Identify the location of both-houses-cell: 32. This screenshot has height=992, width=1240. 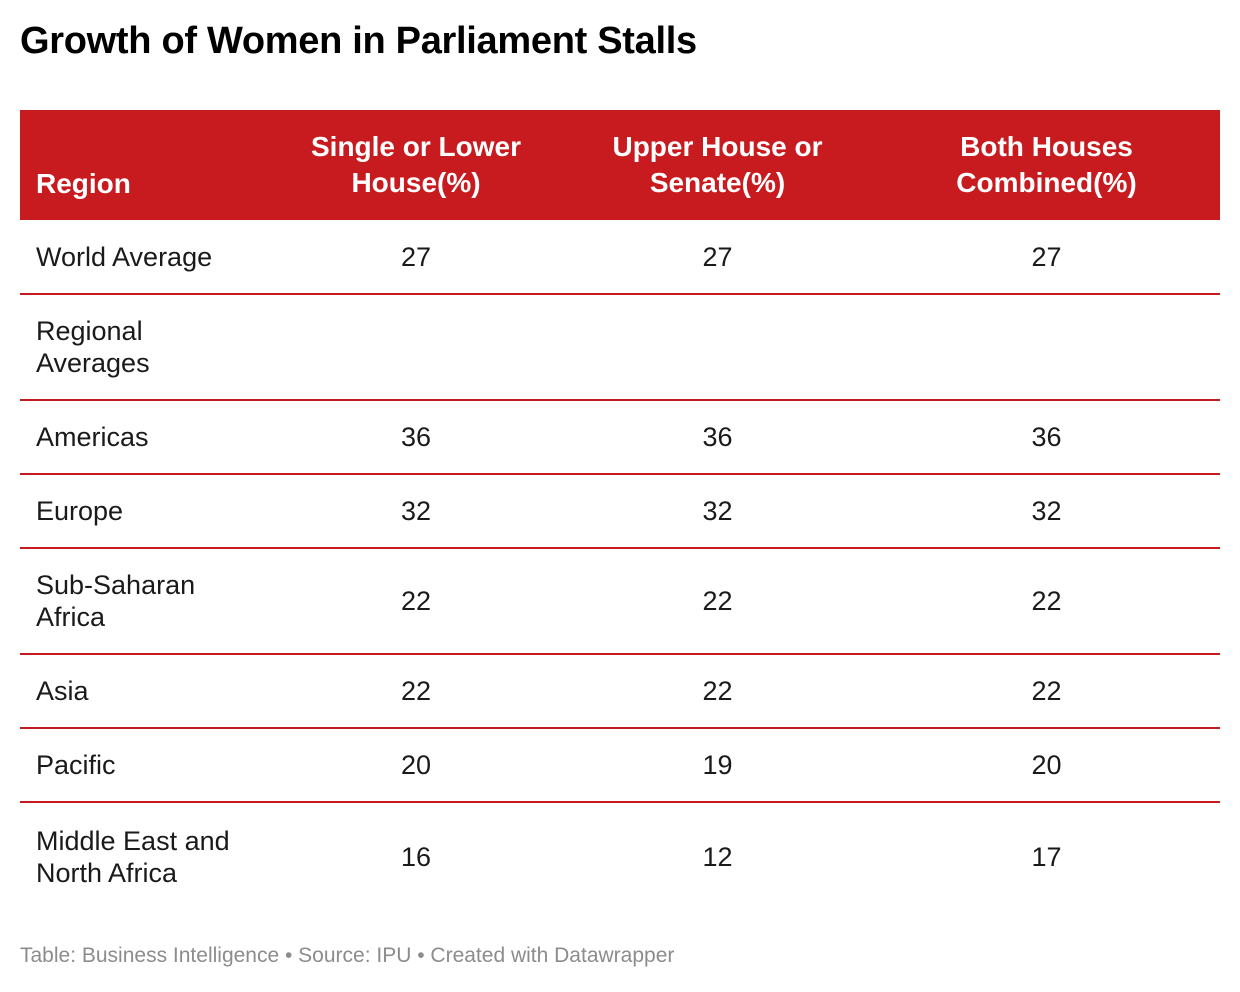
(1046, 511).